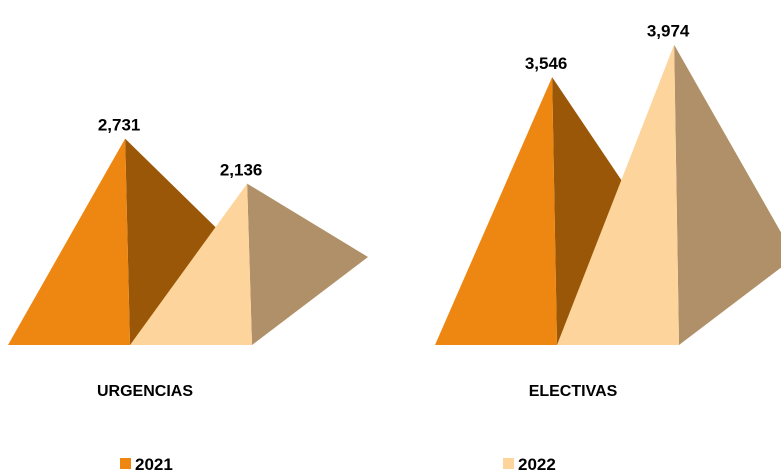 This screenshot has height=476, width=781. What do you see at coordinates (573, 391) in the screenshot?
I see `category-label-electivas: ELECTIVAS` at bounding box center [573, 391].